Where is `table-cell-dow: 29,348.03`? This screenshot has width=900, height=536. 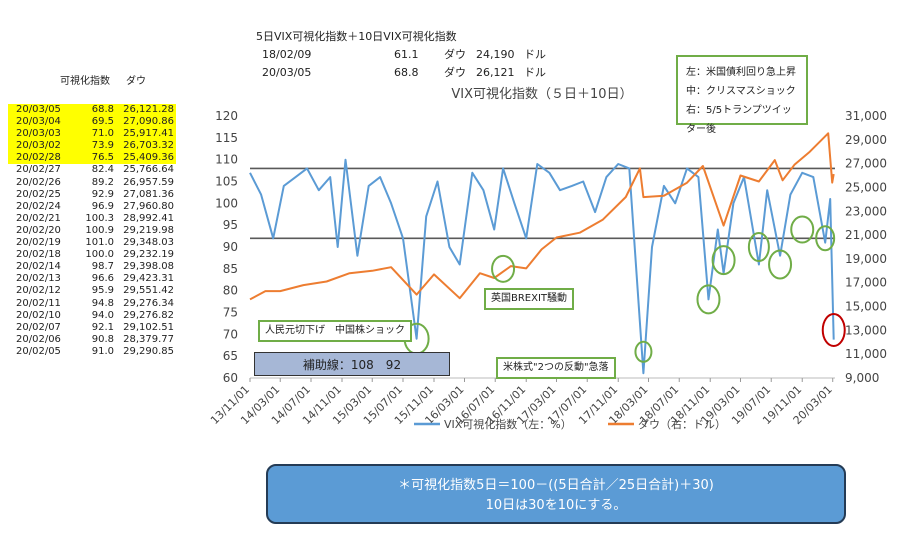 table-cell-dow: 29,348.03 is located at coordinates (148, 243).